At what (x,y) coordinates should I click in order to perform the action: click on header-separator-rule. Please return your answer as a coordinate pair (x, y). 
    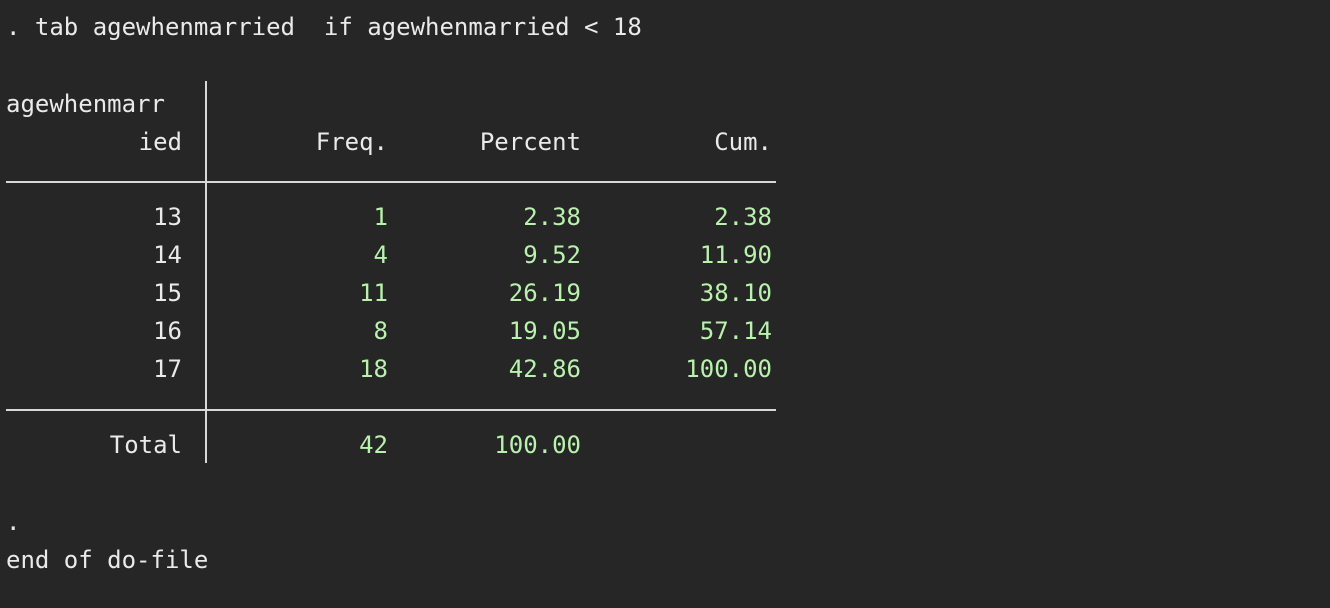
    Looking at the image, I should click on (391, 182).